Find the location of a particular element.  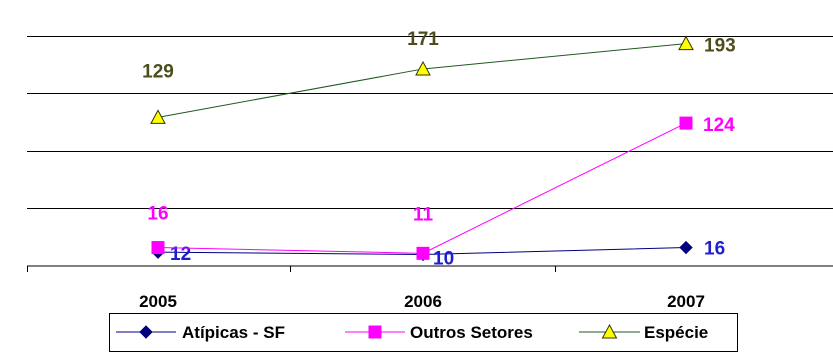

data-label-s1-p3: 16 is located at coordinates (714, 249).